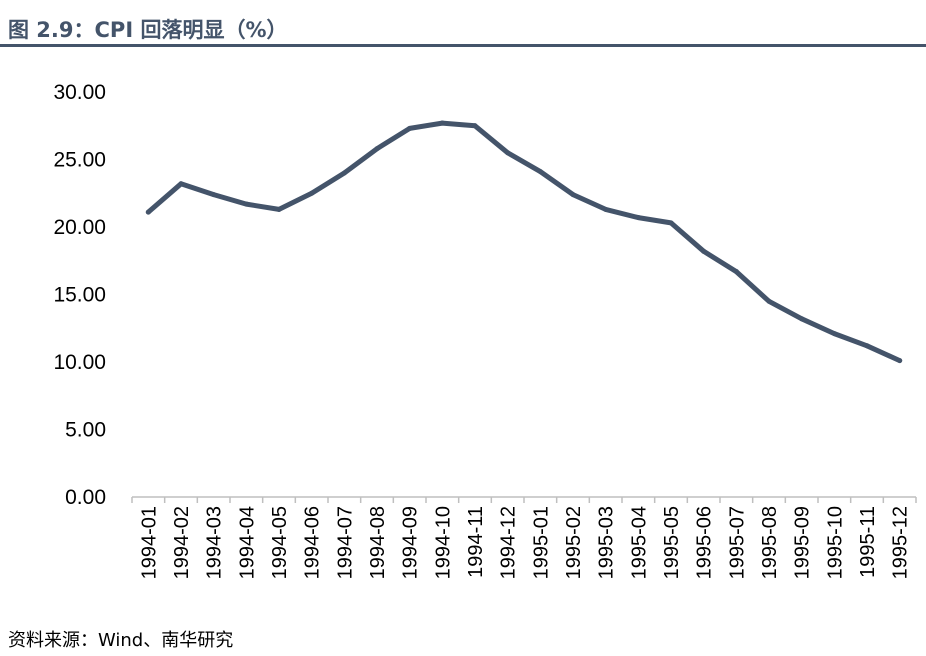 The height and width of the screenshot is (656, 926). I want to click on x-tick-label: 1994-04, so click(247, 542).